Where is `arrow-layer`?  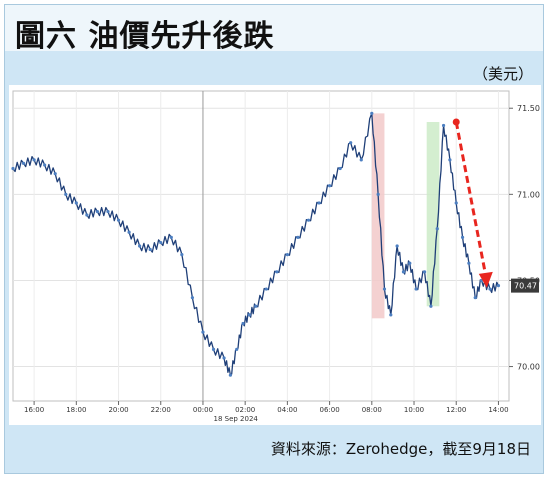 arrow-layer is located at coordinates (472, 203).